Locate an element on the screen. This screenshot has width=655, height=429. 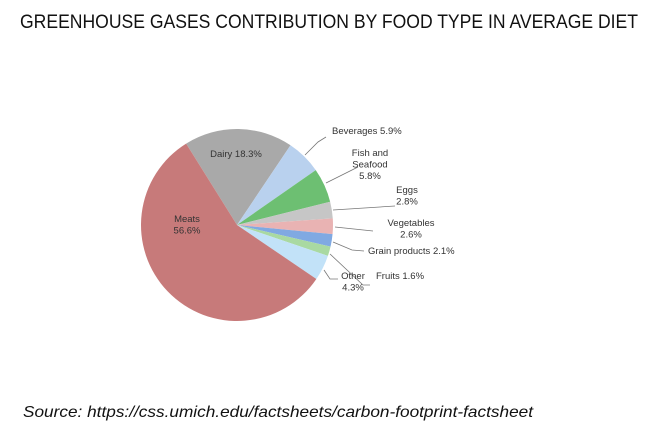
pie-slice-dairy is located at coordinates (238, 177).